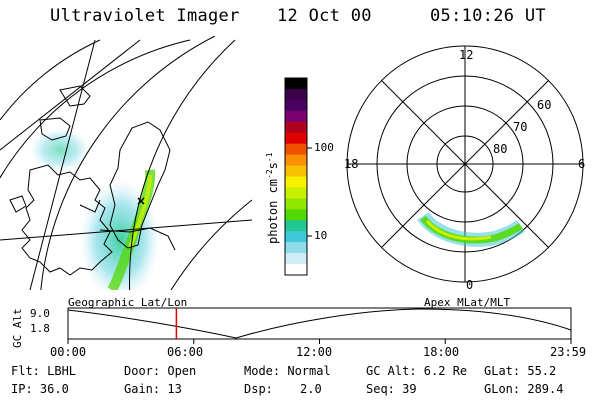 The height and width of the screenshot is (400, 600). I want to click on info-ip: IP: 36.0, so click(40, 389).